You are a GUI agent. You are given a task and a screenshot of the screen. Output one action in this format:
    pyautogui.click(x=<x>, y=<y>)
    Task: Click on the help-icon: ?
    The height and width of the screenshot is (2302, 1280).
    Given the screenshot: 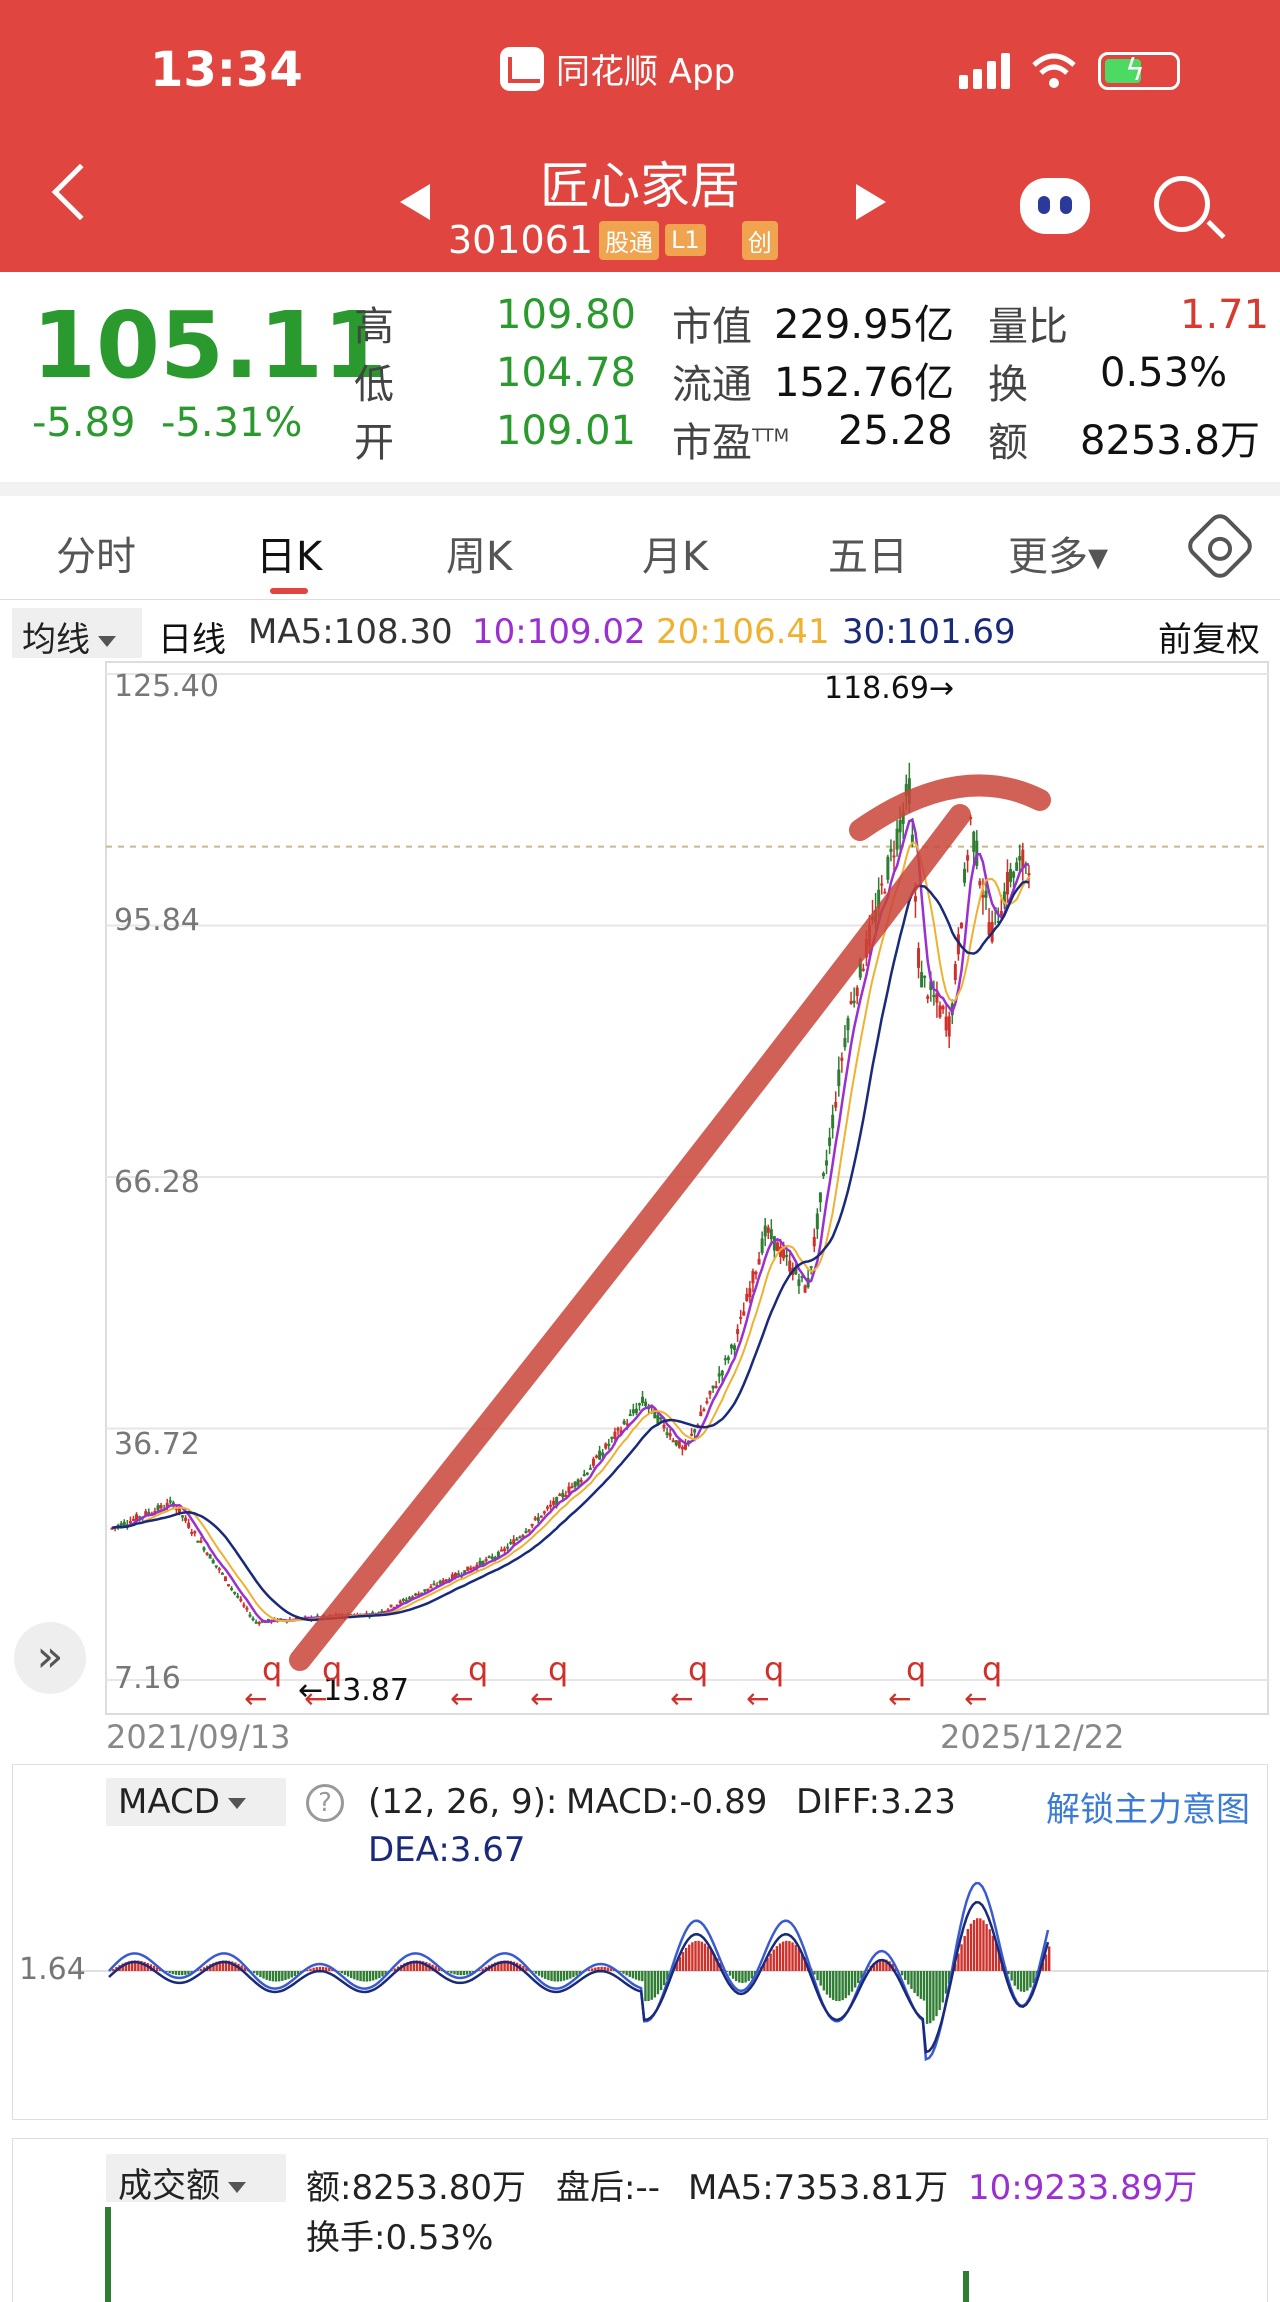 What is the action you would take?
    pyautogui.click(x=325, y=1803)
    